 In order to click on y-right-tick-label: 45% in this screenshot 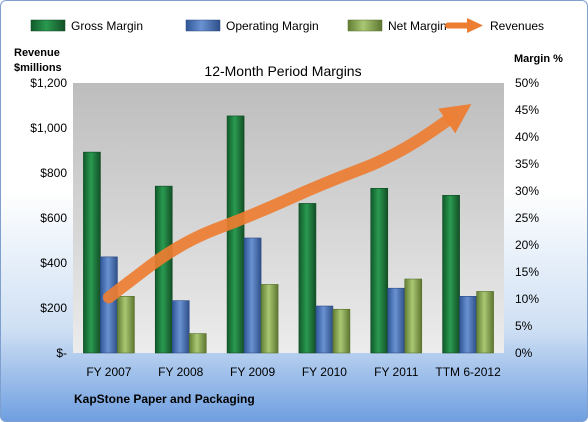, I will do `click(527, 110)`.